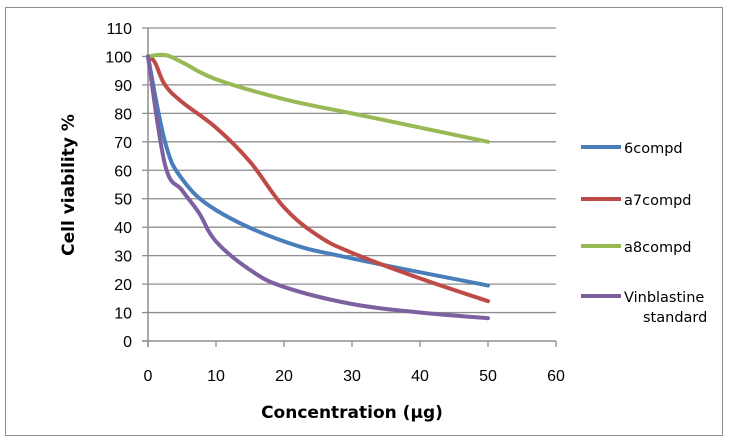 Image resolution: width=737 pixels, height=445 pixels. What do you see at coordinates (644, 233) in the screenshot?
I see `legend: 6compd a7compd a8compd Vinblastine standard` at bounding box center [644, 233].